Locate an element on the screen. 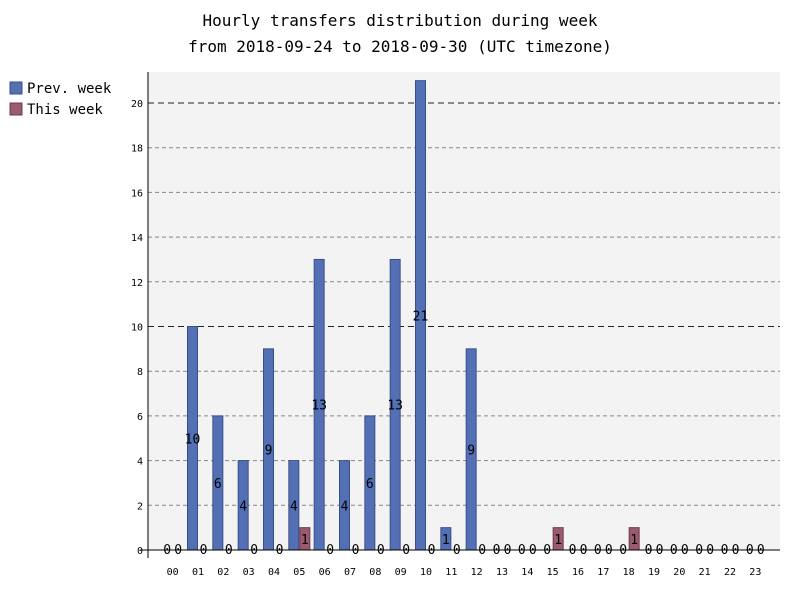  label-prev-week-11: 1 is located at coordinates (446, 540).